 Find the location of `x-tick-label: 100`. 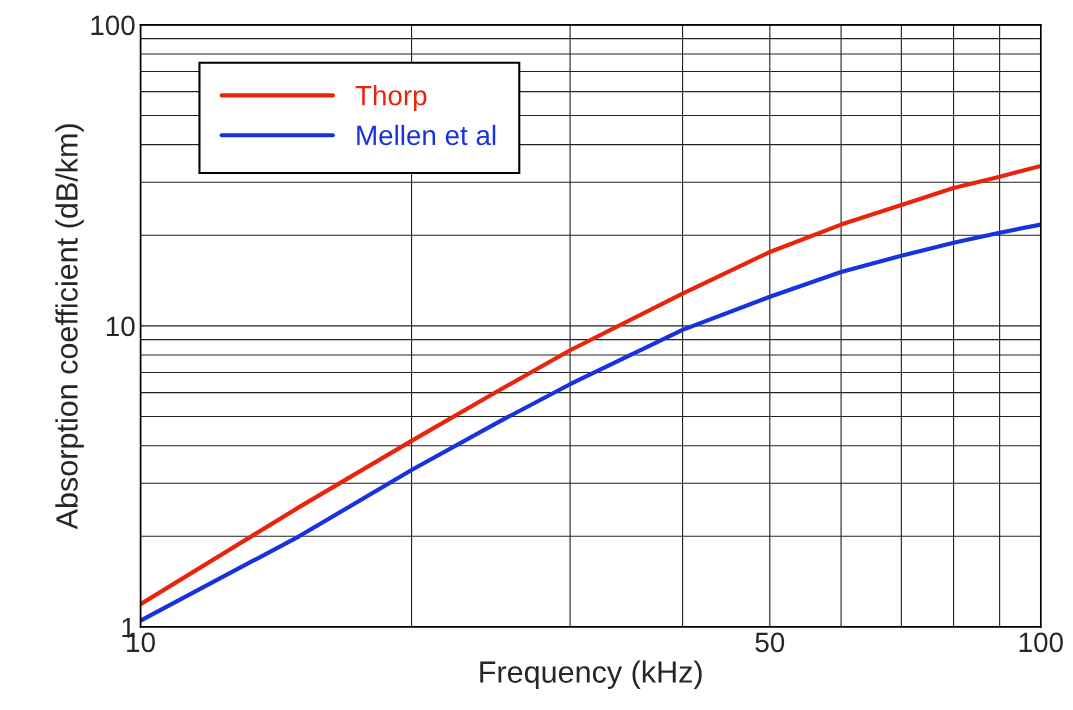

x-tick-label: 100 is located at coordinates (1041, 642).